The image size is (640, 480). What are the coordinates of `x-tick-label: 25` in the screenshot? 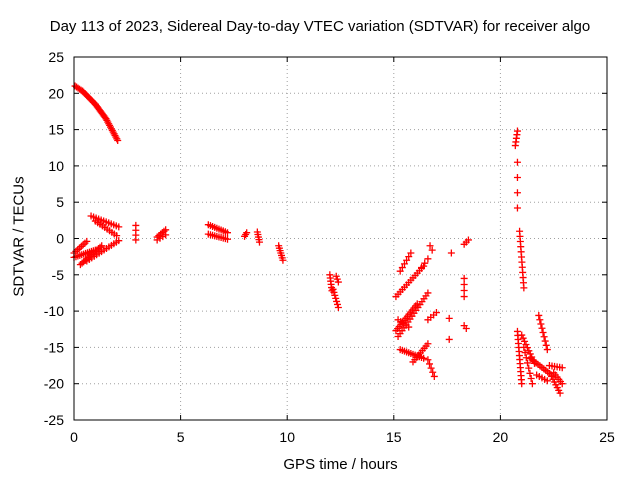 It's located at (607, 437).